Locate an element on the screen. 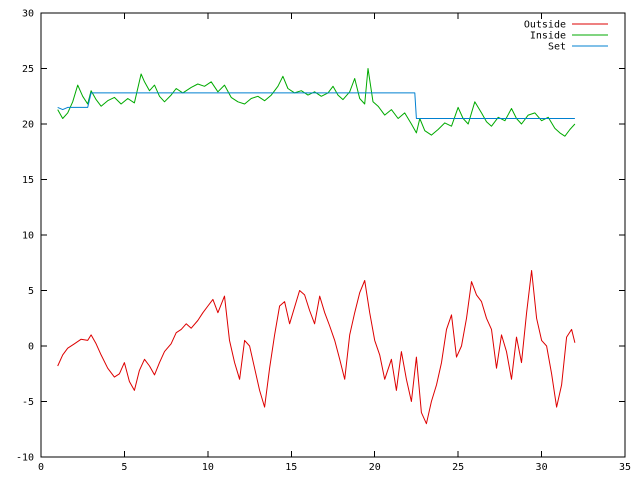  y-tick-label: 15 is located at coordinates (28, 180).